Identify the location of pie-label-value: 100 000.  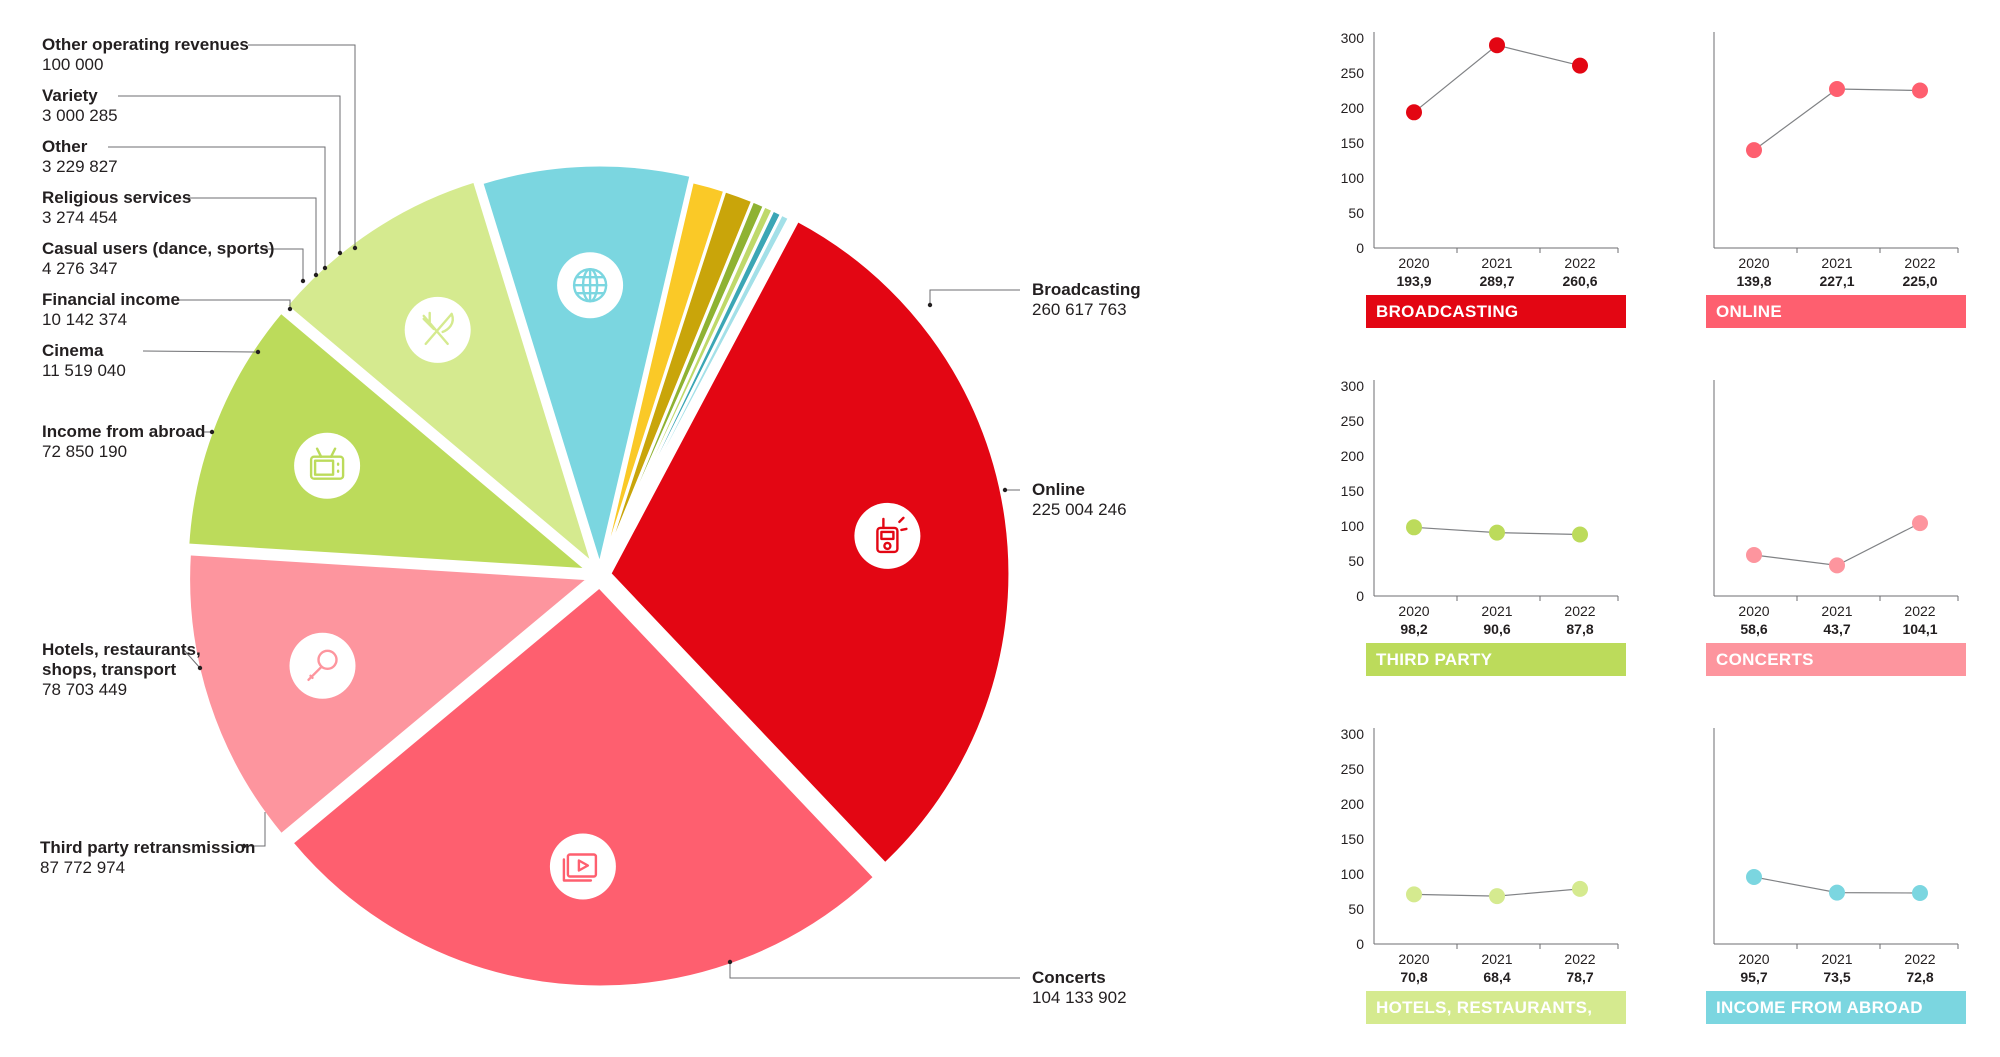
(73, 64).